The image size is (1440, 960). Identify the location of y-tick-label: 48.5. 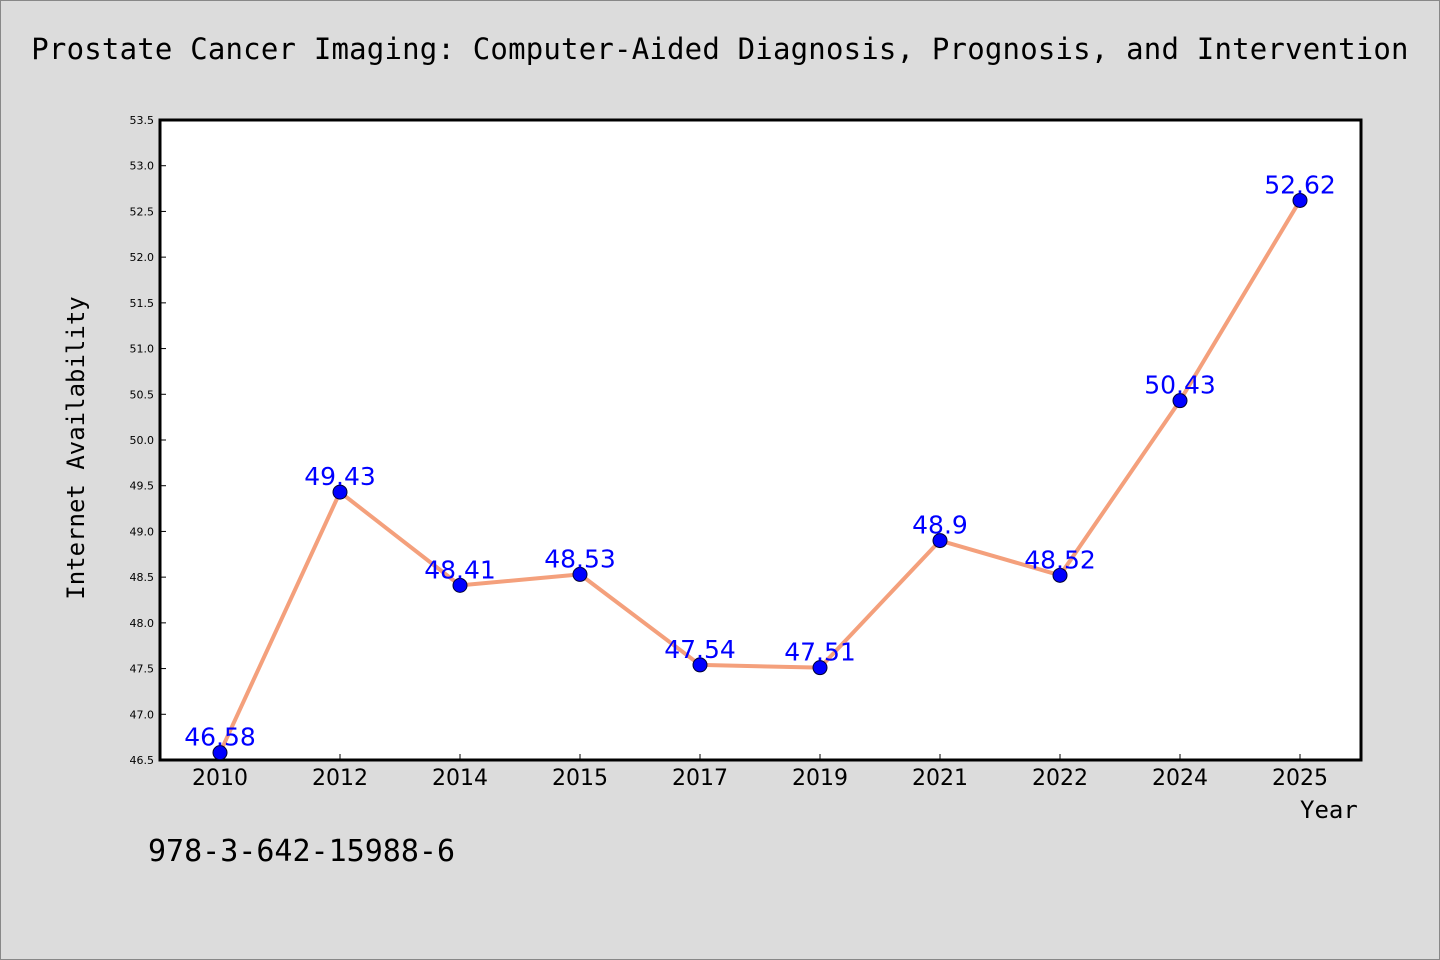
(142, 577).